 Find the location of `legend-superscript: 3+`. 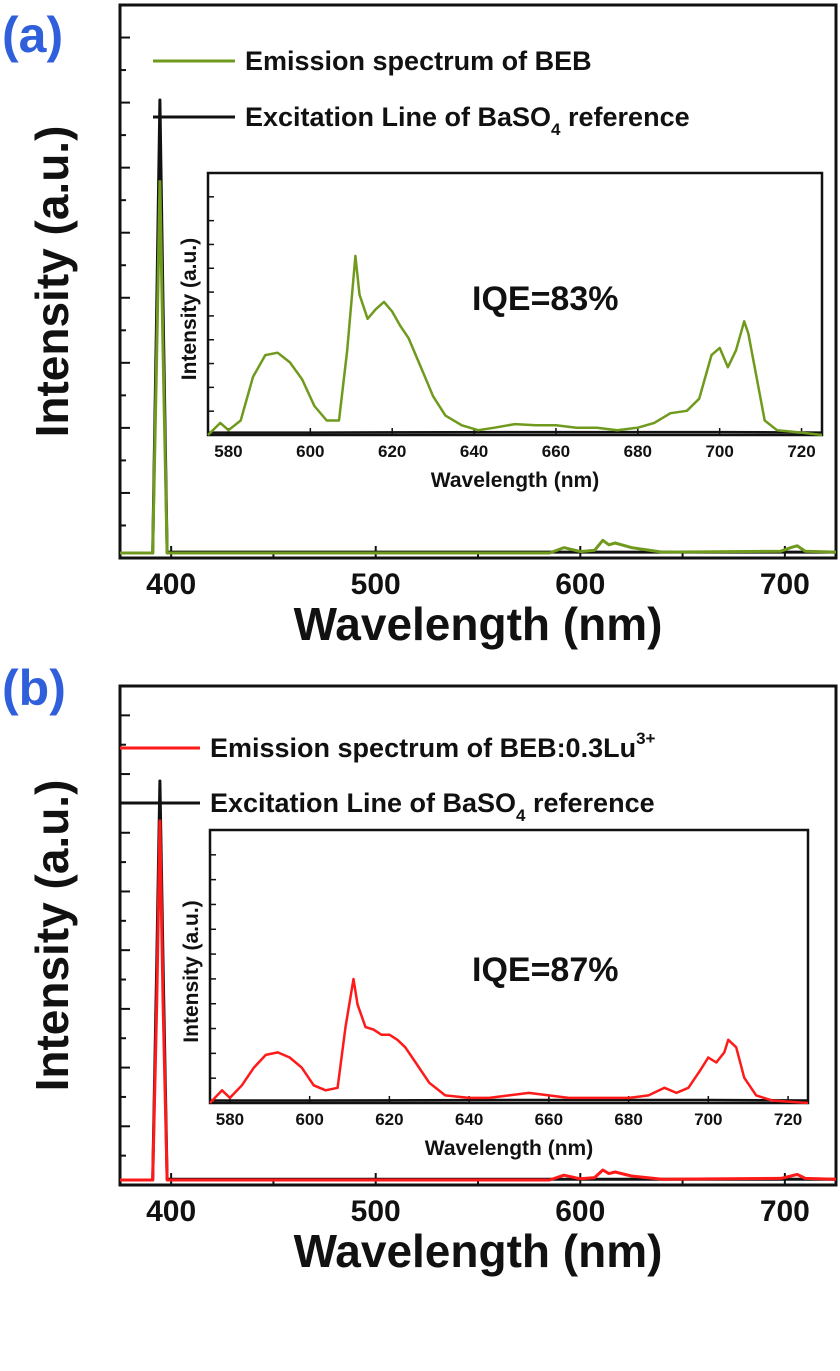

legend-superscript: 3+ is located at coordinates (645, 738).